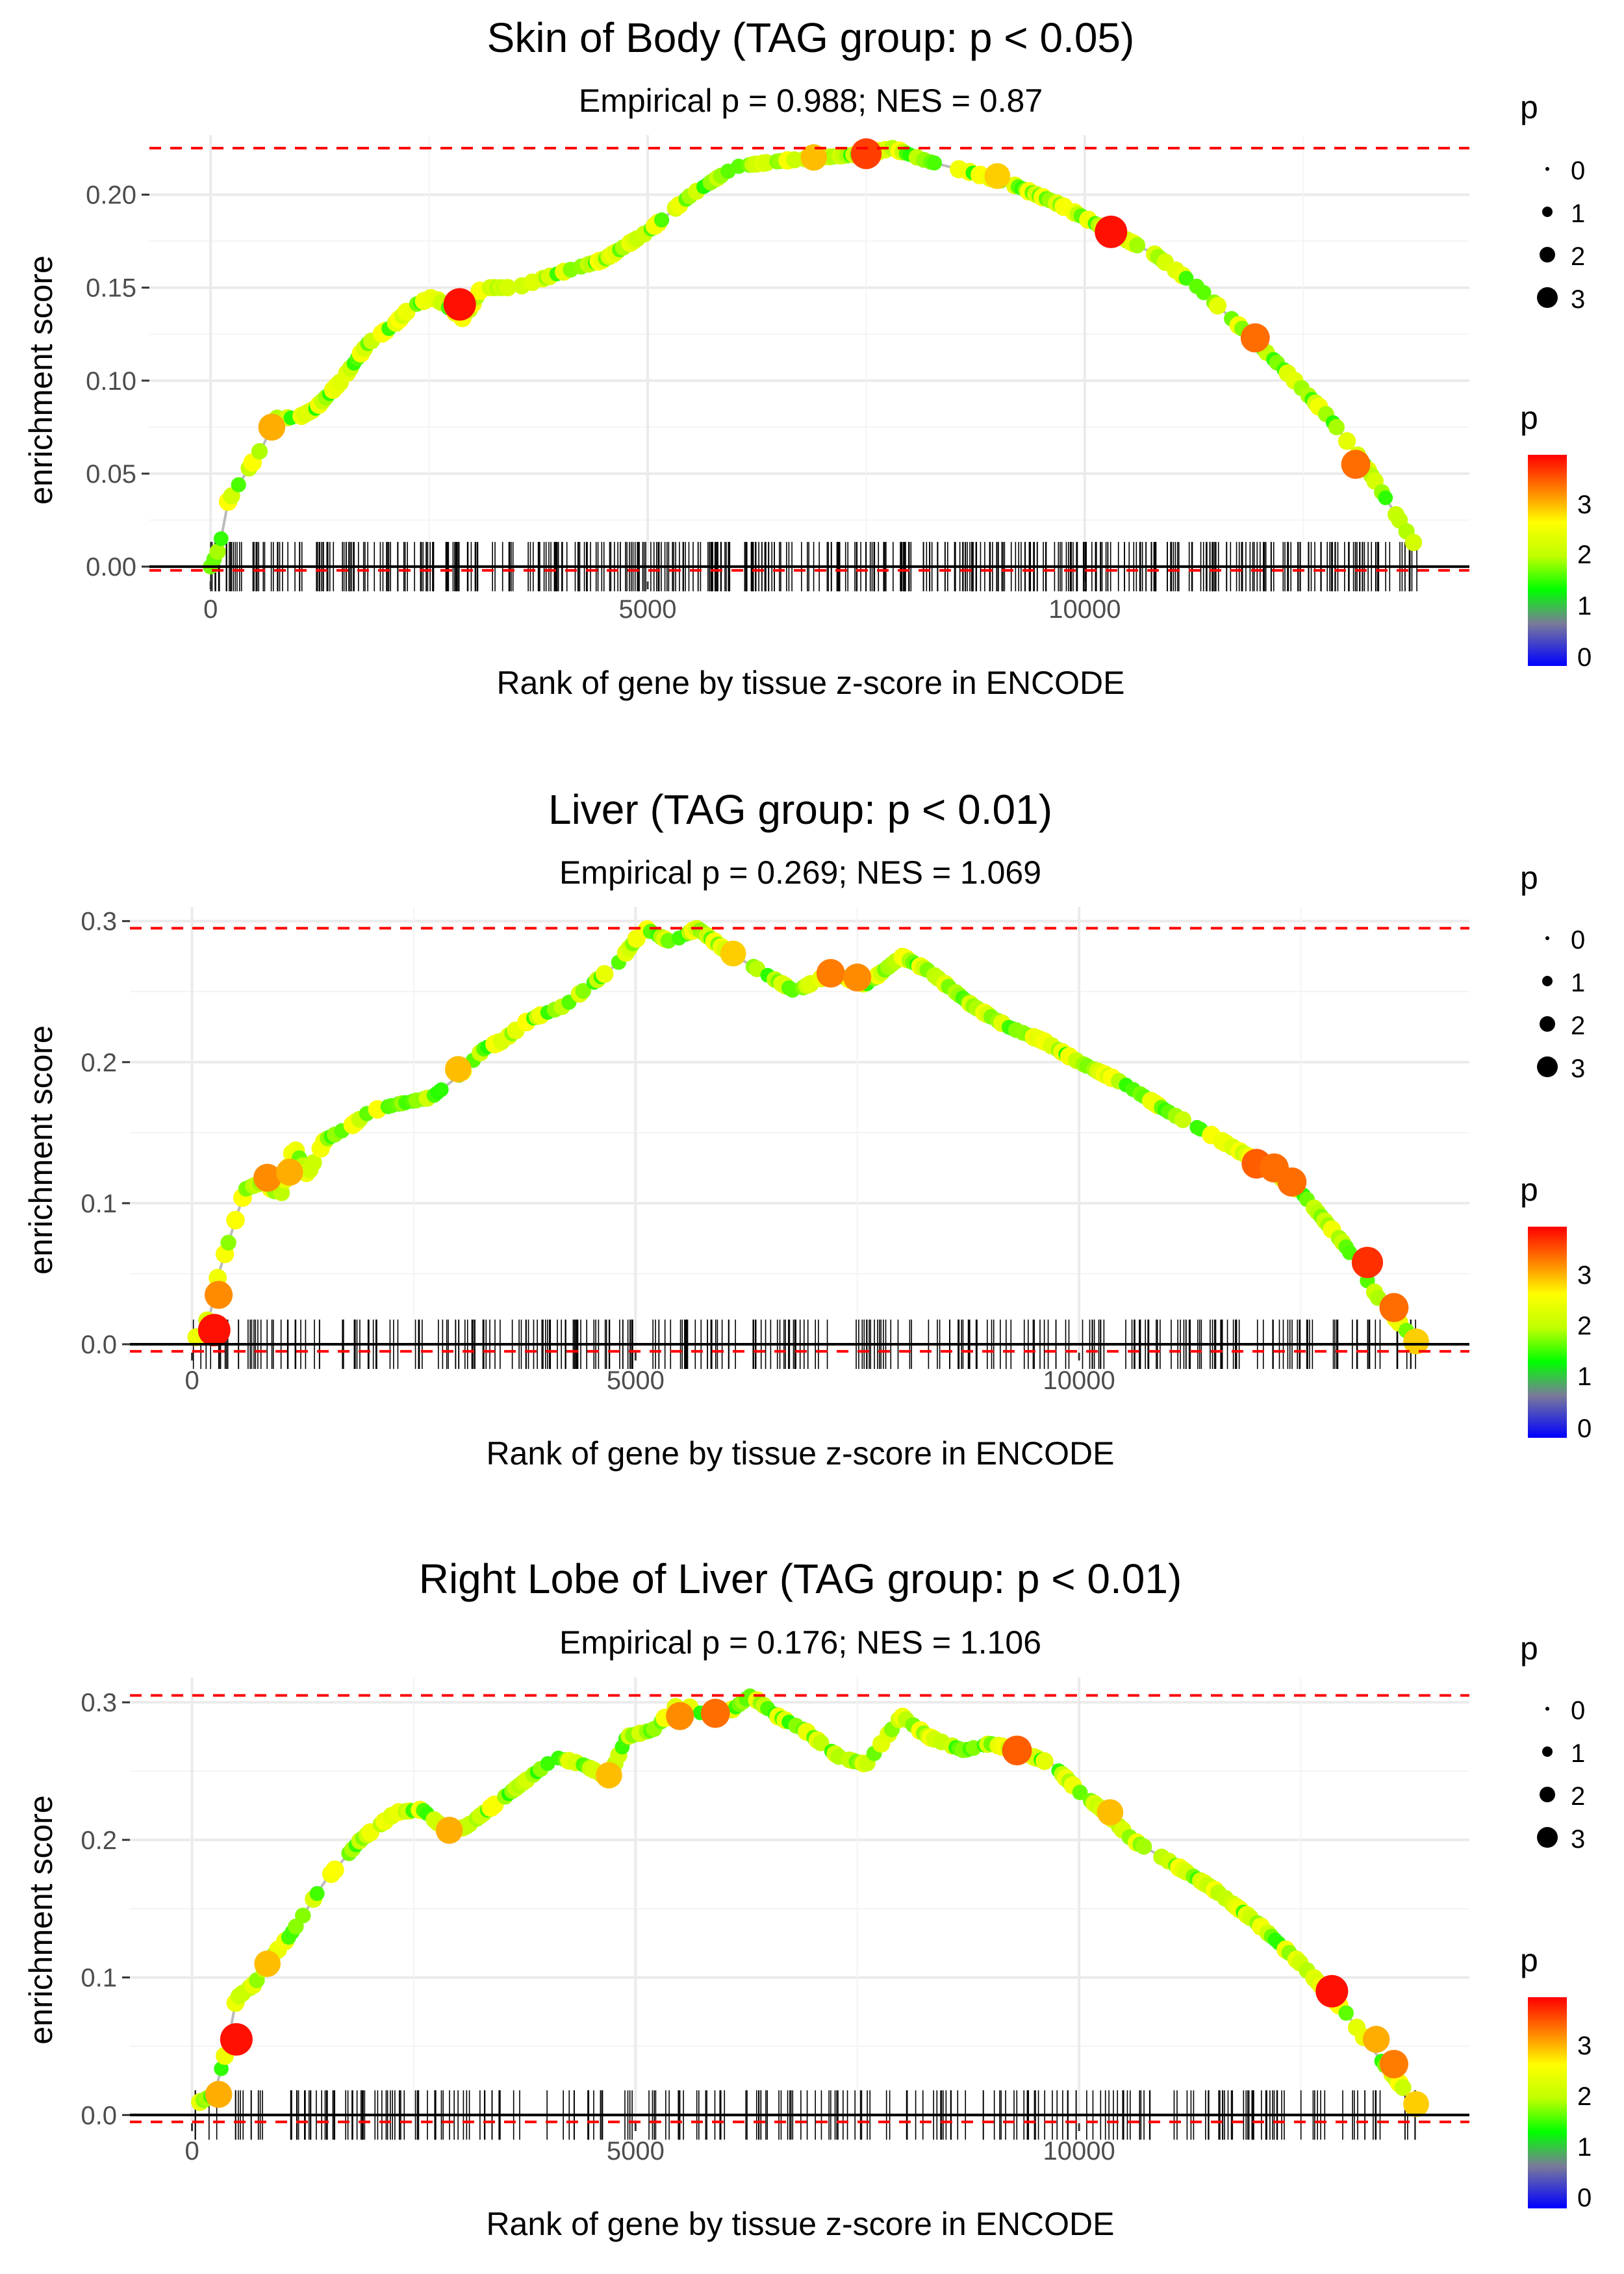 The width and height of the screenshot is (1624, 2274). I want to click on enrichment-curve-line, so click(813, 356).